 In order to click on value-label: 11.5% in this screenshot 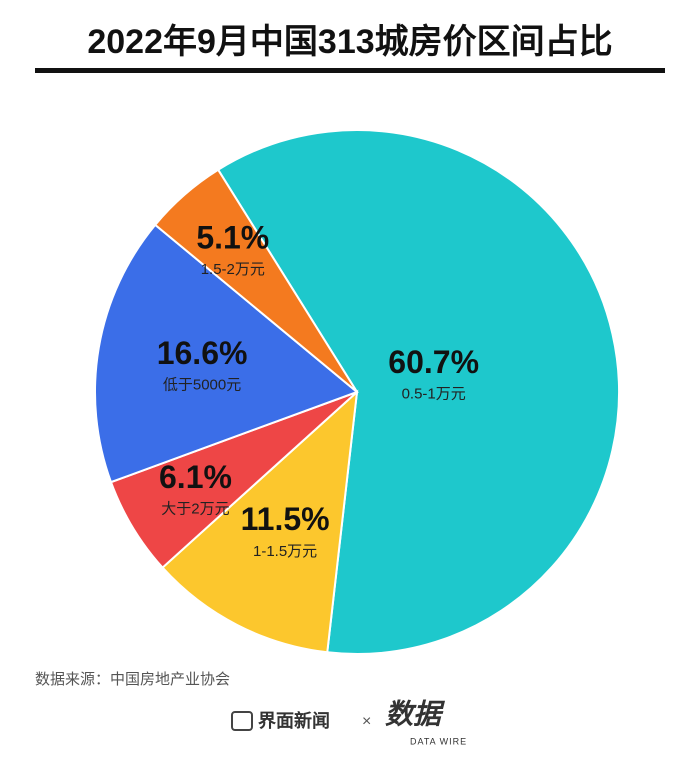, I will do `click(285, 519)`.